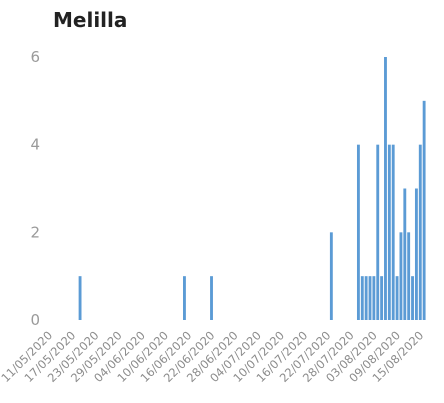 The image size is (444, 403). Describe the element at coordinates (35, 320) in the screenshot. I see `y-tick-label: 0` at that location.